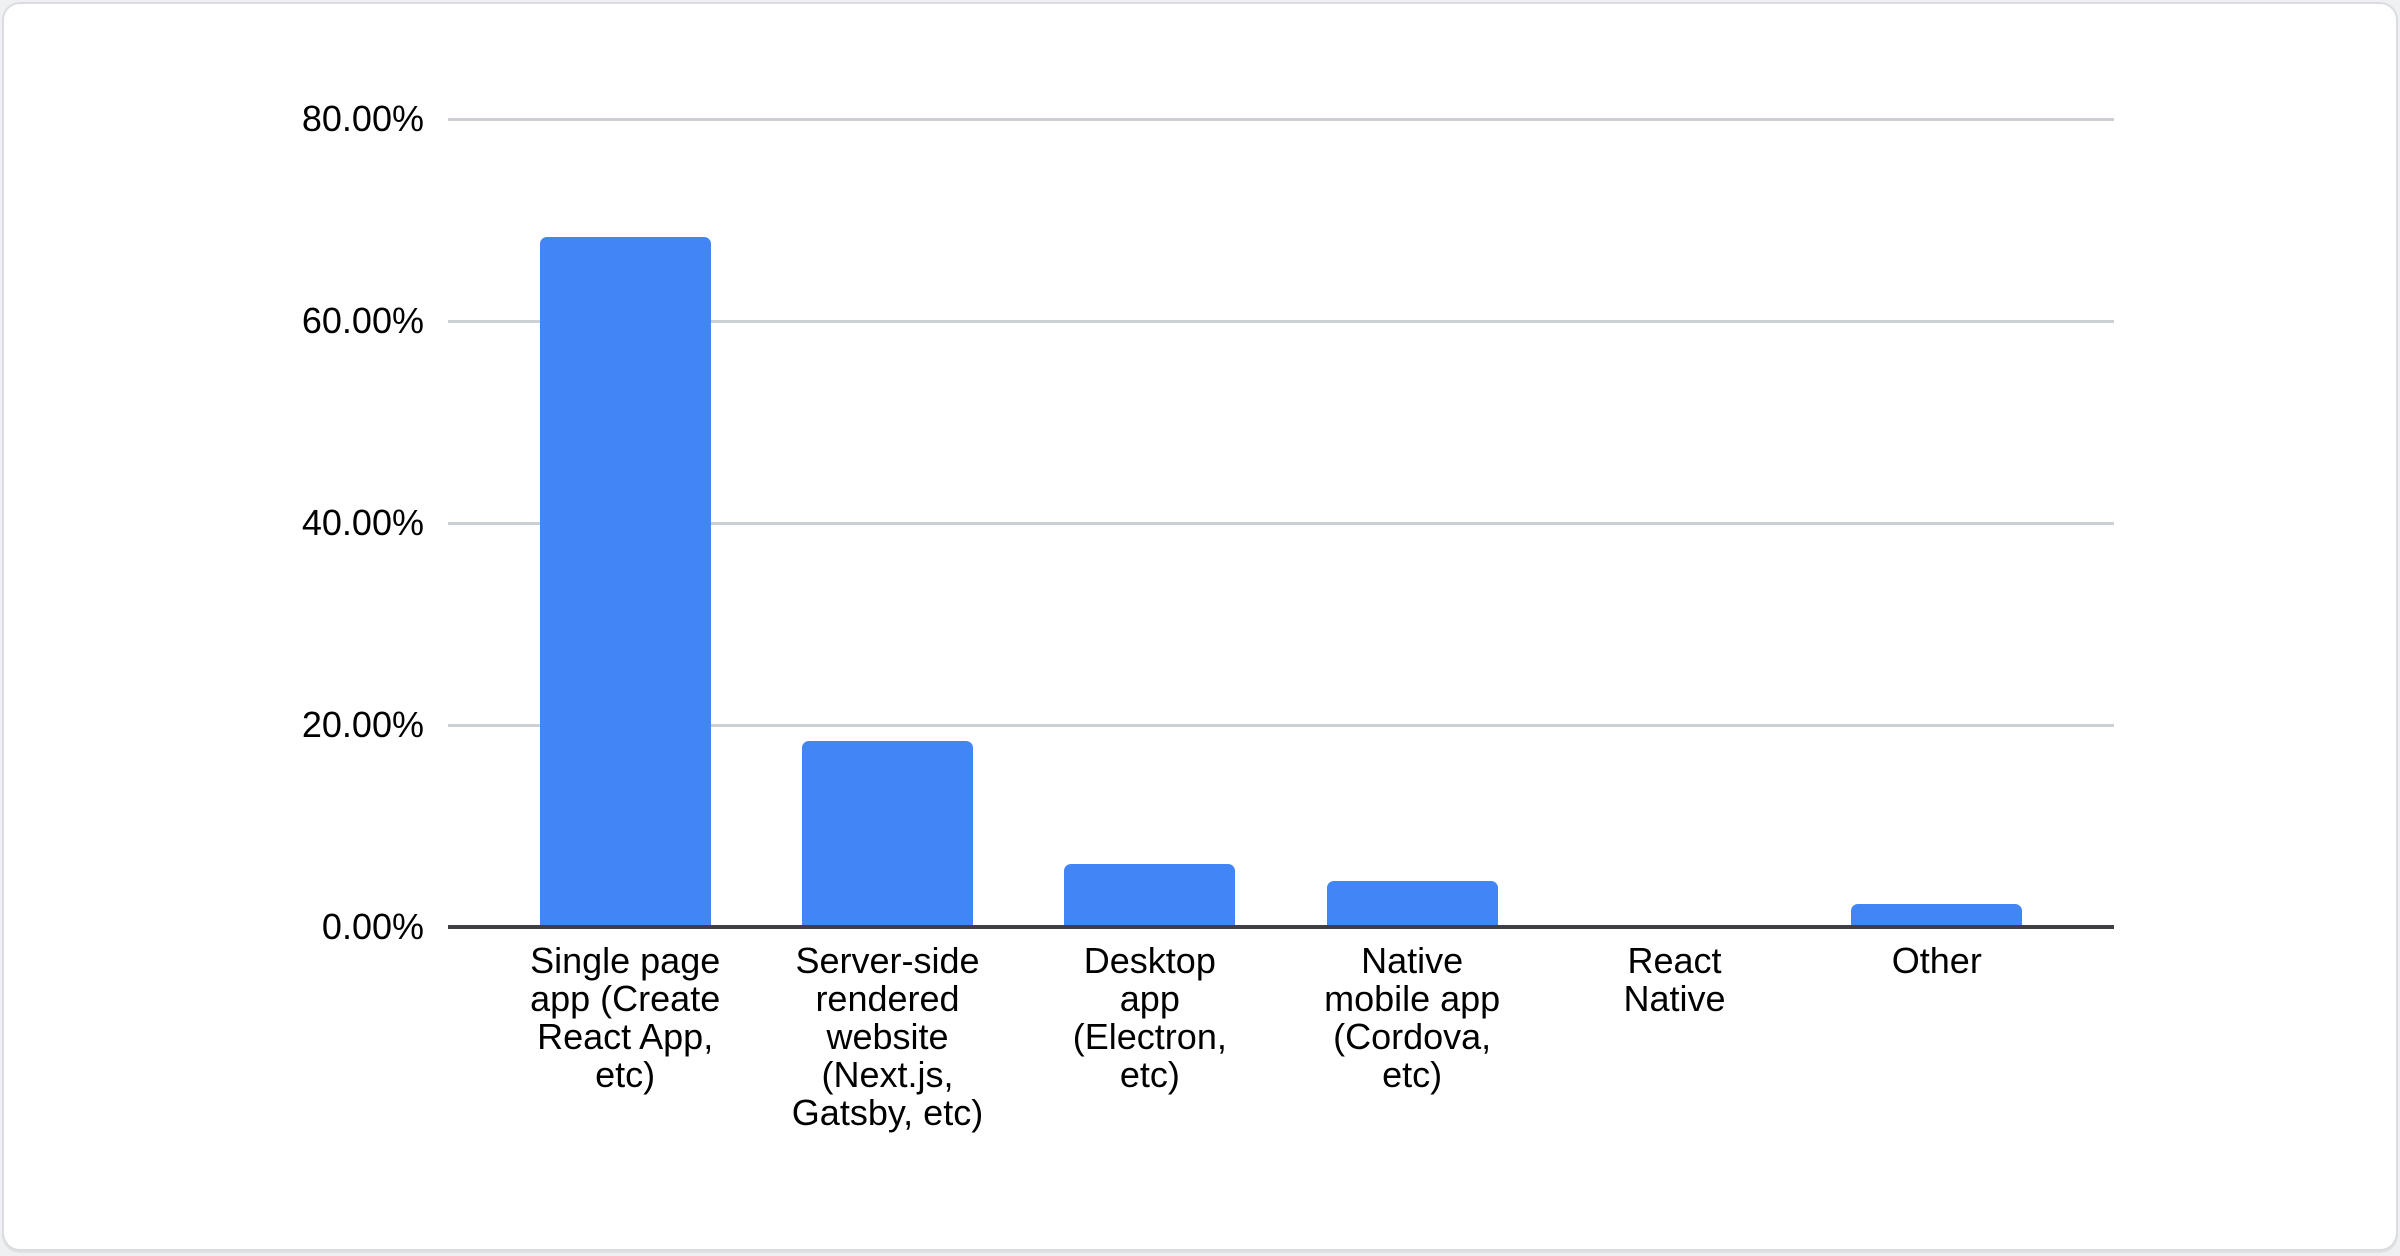  What do you see at coordinates (1674, 960) in the screenshot?
I see `category-label-line: React` at bounding box center [1674, 960].